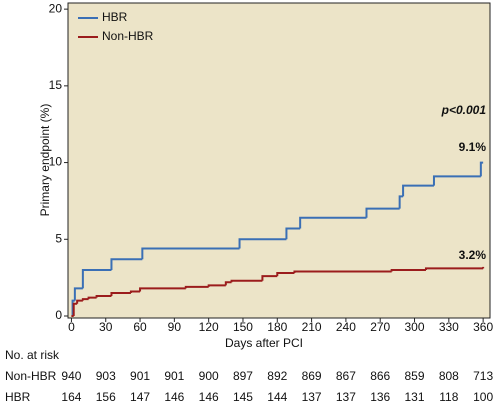  What do you see at coordinates (346, 327) in the screenshot?
I see `x-tick-label: 240` at bounding box center [346, 327].